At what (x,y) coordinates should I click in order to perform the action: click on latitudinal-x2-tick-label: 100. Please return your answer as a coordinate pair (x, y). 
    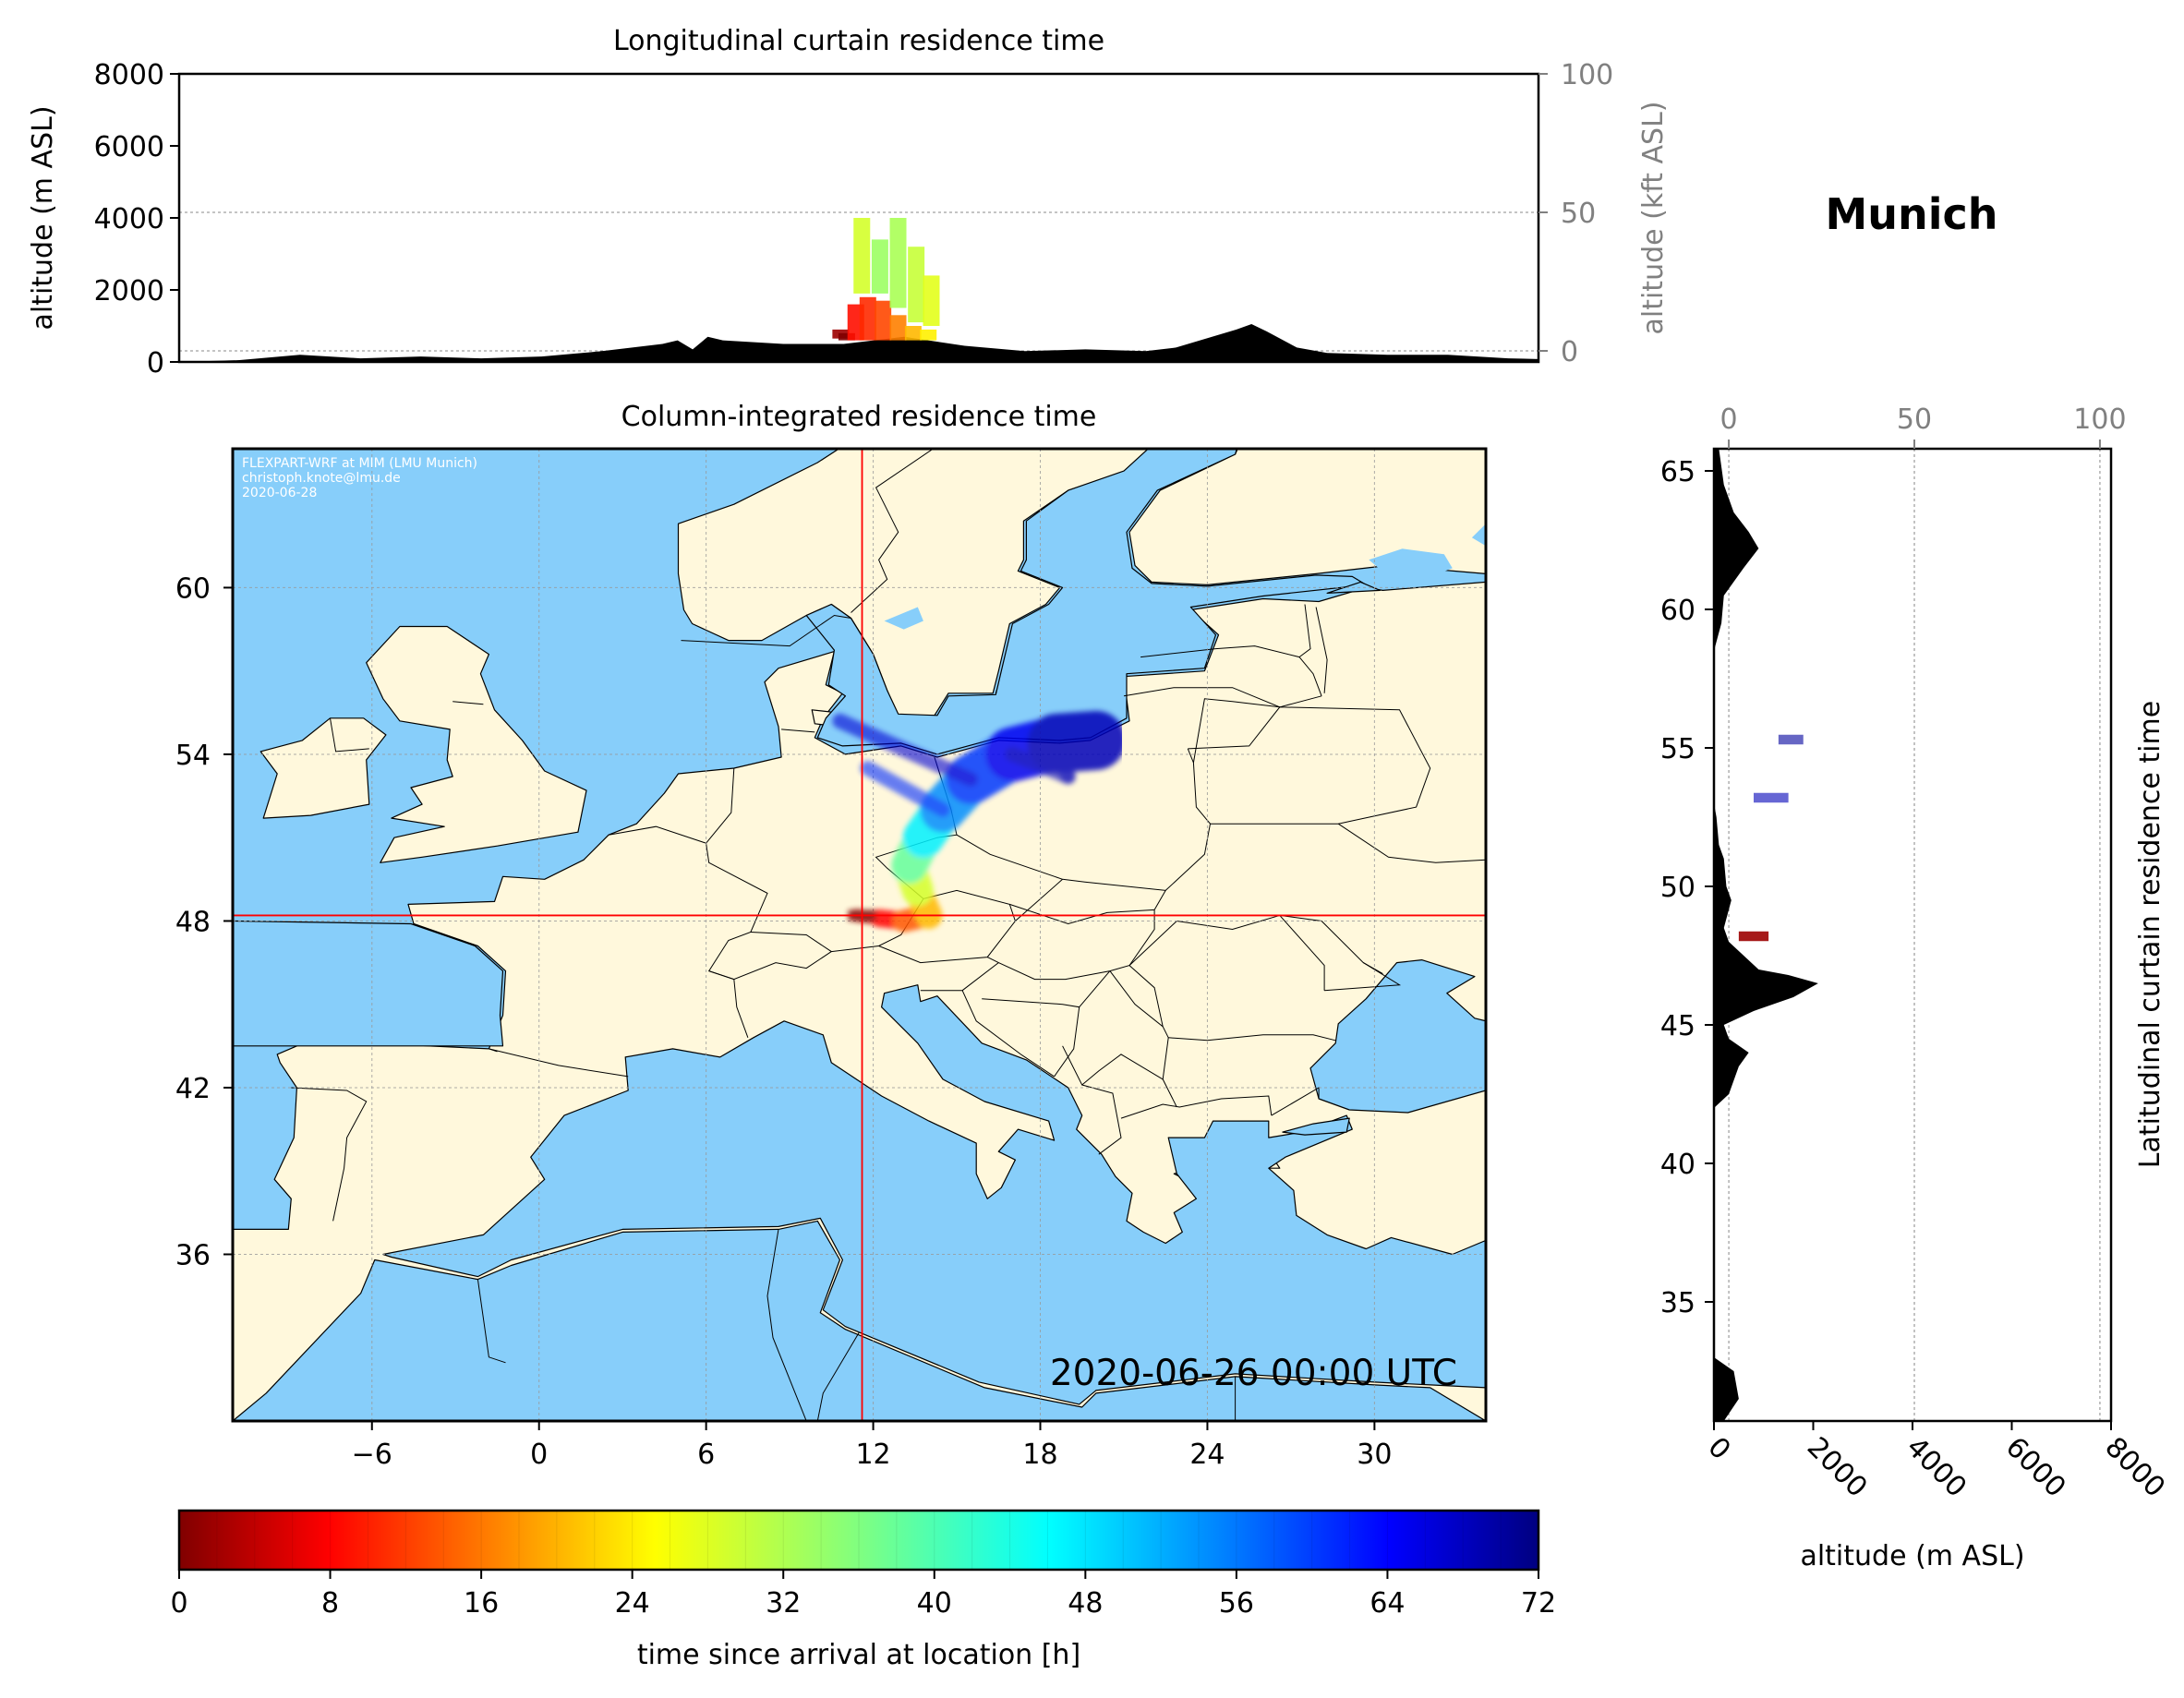
    Looking at the image, I should click on (2099, 419).